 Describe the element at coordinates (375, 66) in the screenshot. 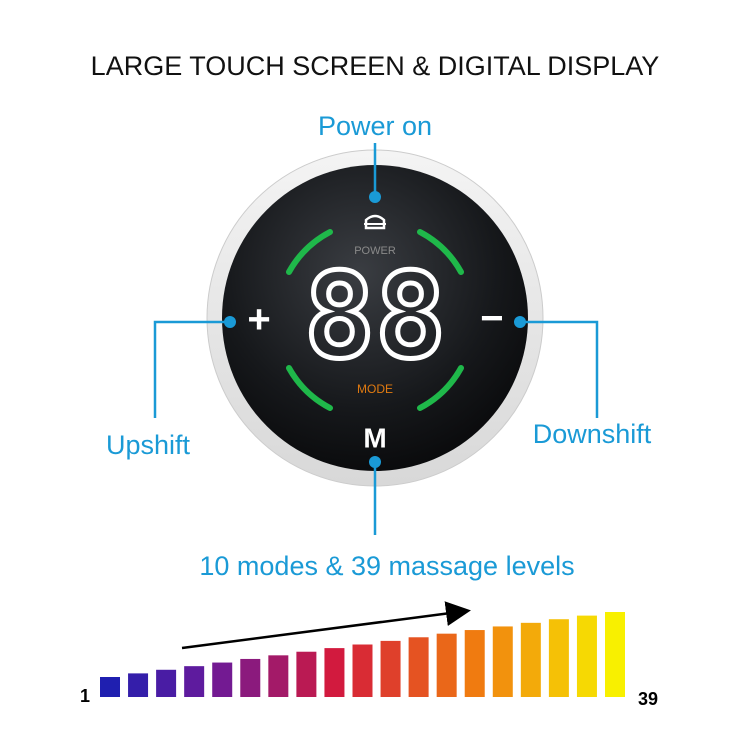

I see `title: LARGE TOUCH SCREEN & DIGITAL DISPLAY` at that location.